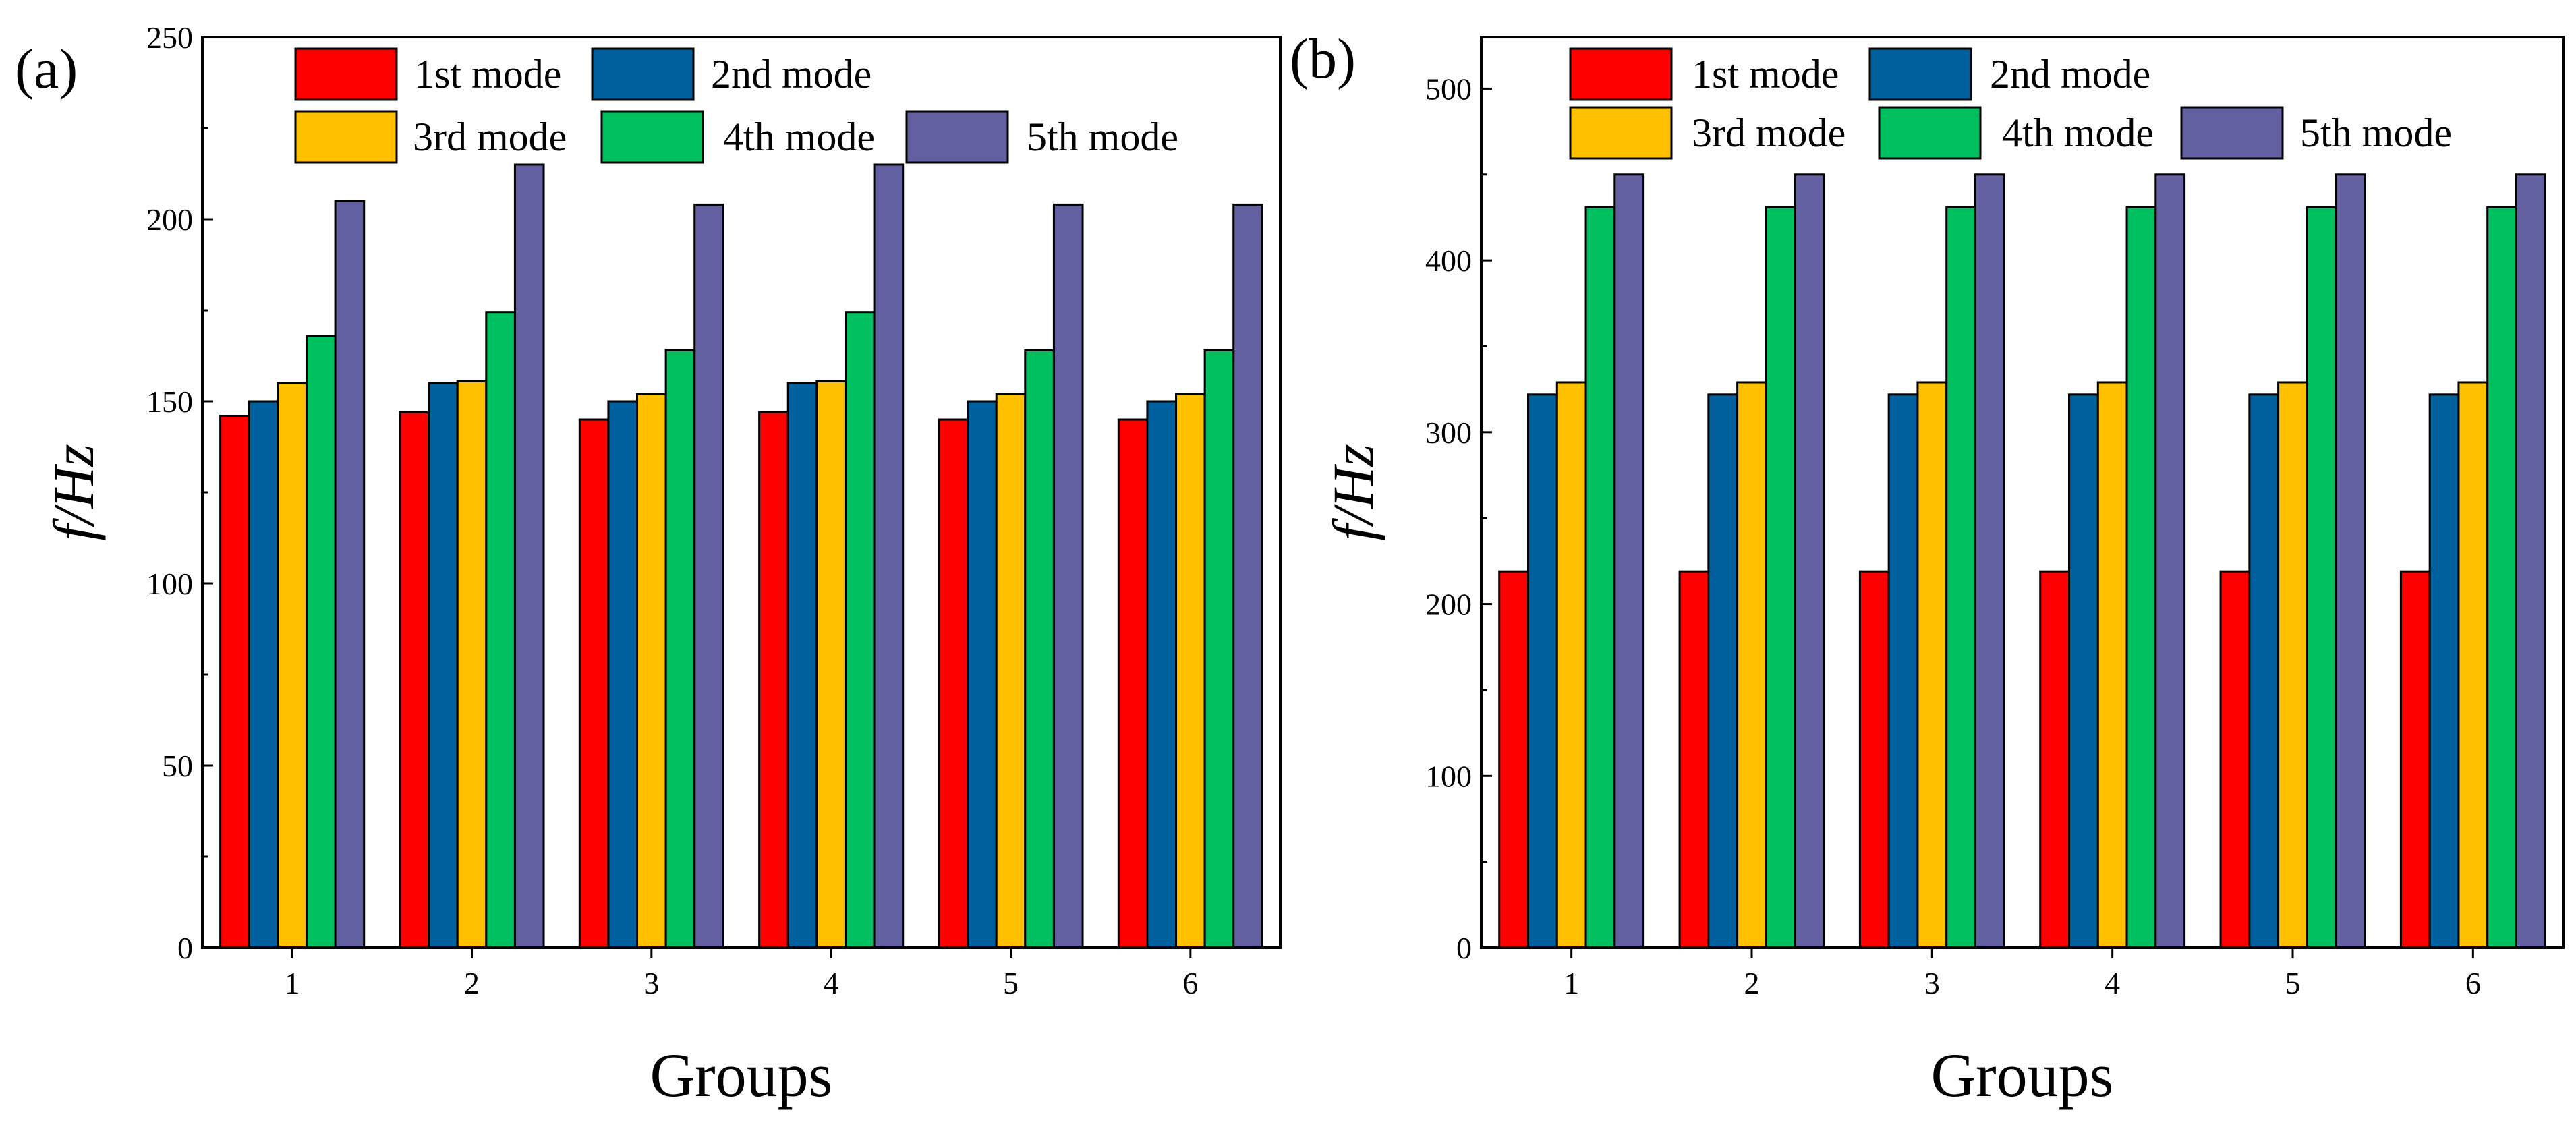 The width and height of the screenshot is (2576, 1123). What do you see at coordinates (1571, 665) in the screenshot?
I see `panel-b-bar-s3-g1` at bounding box center [1571, 665].